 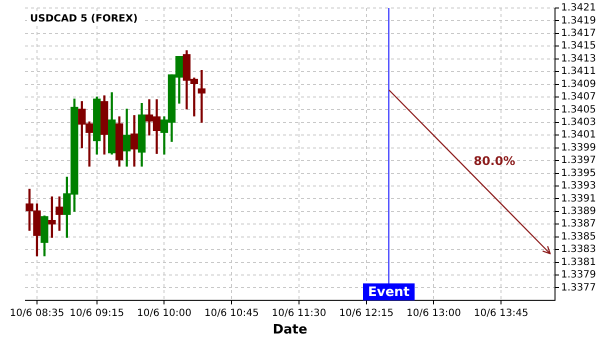 I want to click on y-tick-label: 1.3413, so click(x=578, y=58).